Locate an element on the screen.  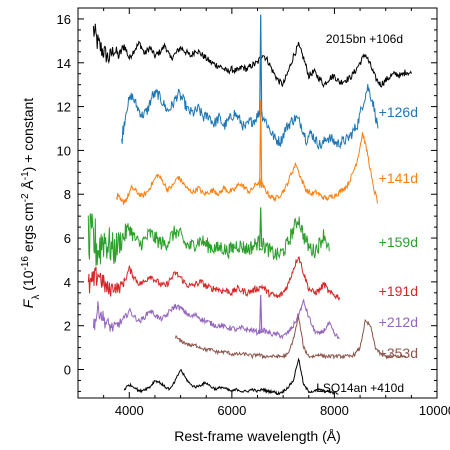
y-tick-label: 4 is located at coordinates (67, 282).